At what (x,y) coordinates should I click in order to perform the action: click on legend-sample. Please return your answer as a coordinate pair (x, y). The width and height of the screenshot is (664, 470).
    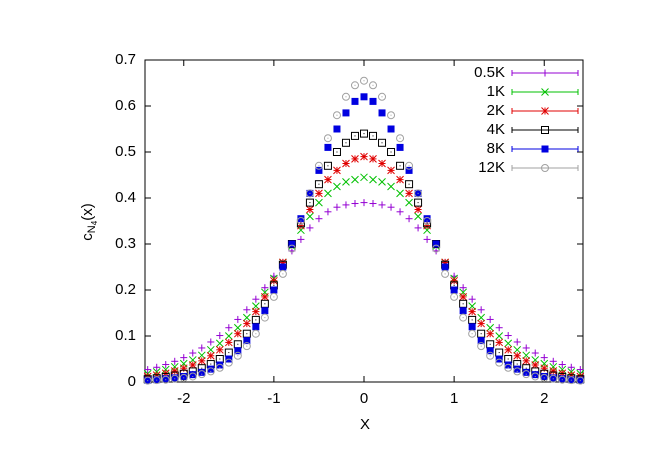
    Looking at the image, I should click on (545, 73).